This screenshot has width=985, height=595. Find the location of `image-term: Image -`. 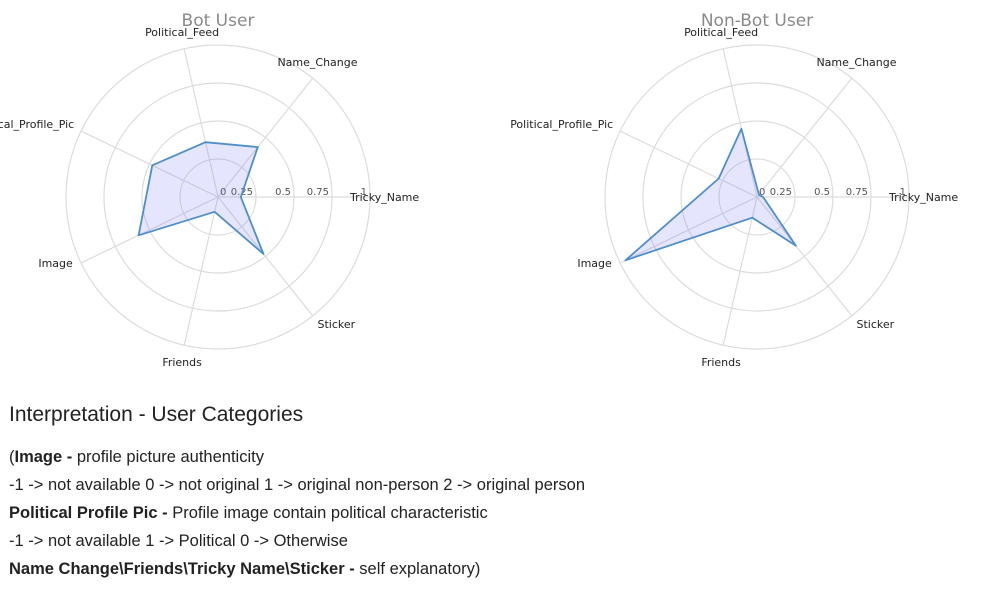

image-term: Image - is located at coordinates (43, 457).